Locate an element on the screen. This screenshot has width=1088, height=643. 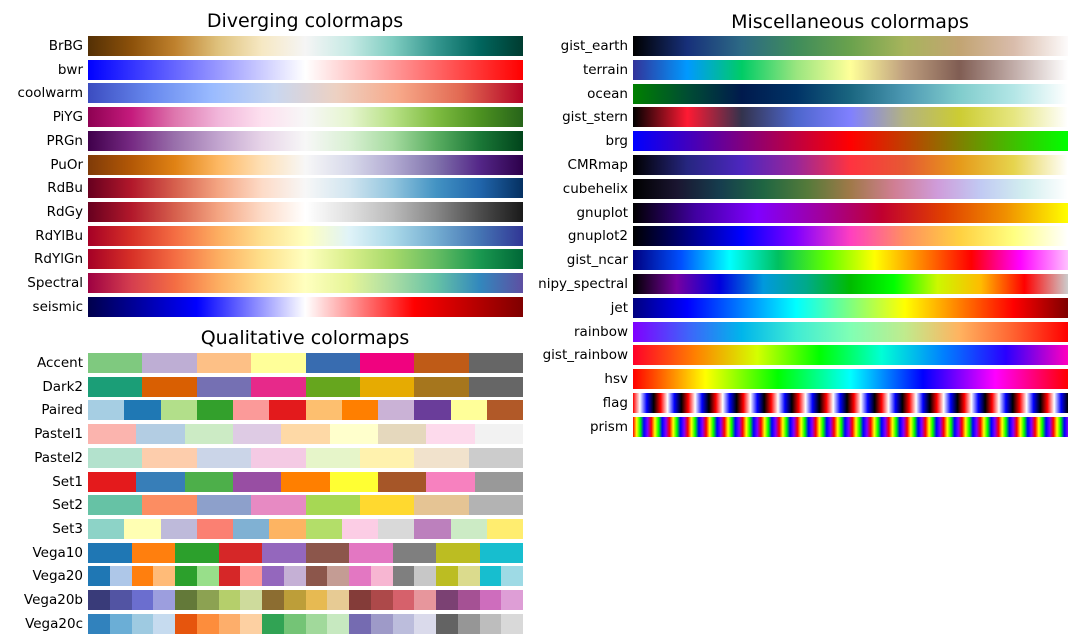
colormap-label-set2: Set2 is located at coordinates (67, 505).